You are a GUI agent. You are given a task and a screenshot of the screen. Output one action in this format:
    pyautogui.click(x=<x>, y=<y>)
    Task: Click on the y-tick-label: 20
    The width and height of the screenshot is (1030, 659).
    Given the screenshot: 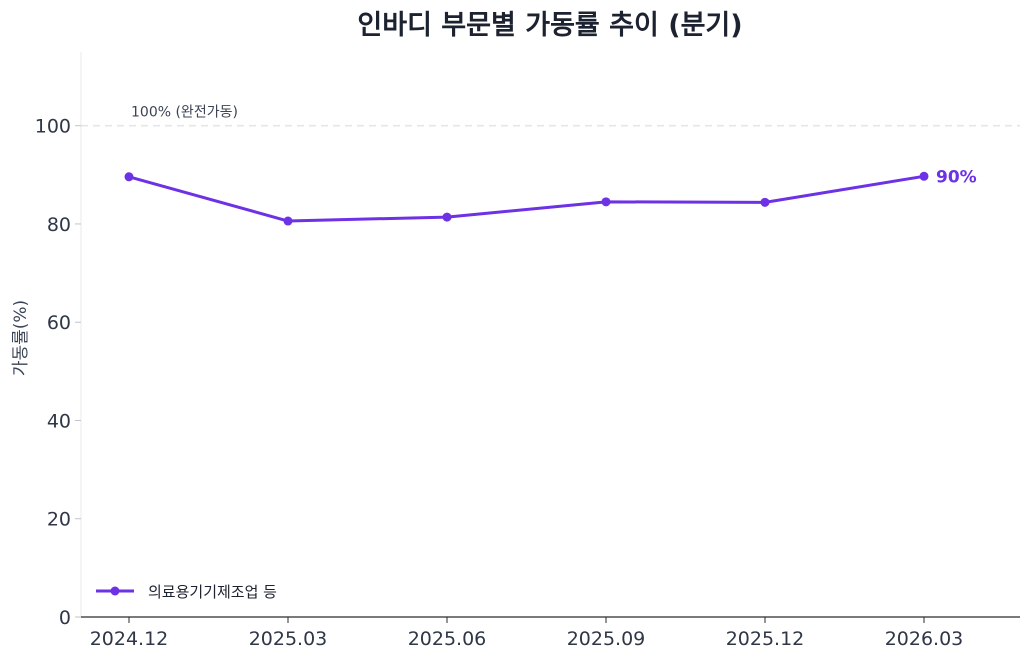 What is the action you would take?
    pyautogui.click(x=59, y=520)
    